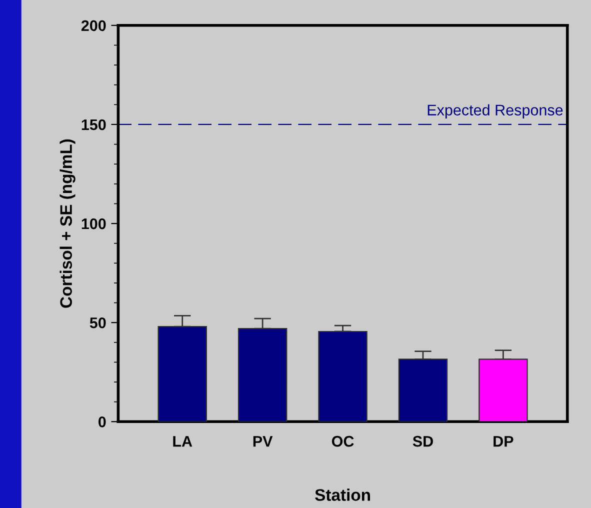  Describe the element at coordinates (263, 441) in the screenshot. I see `x-tick-label: PV` at that location.